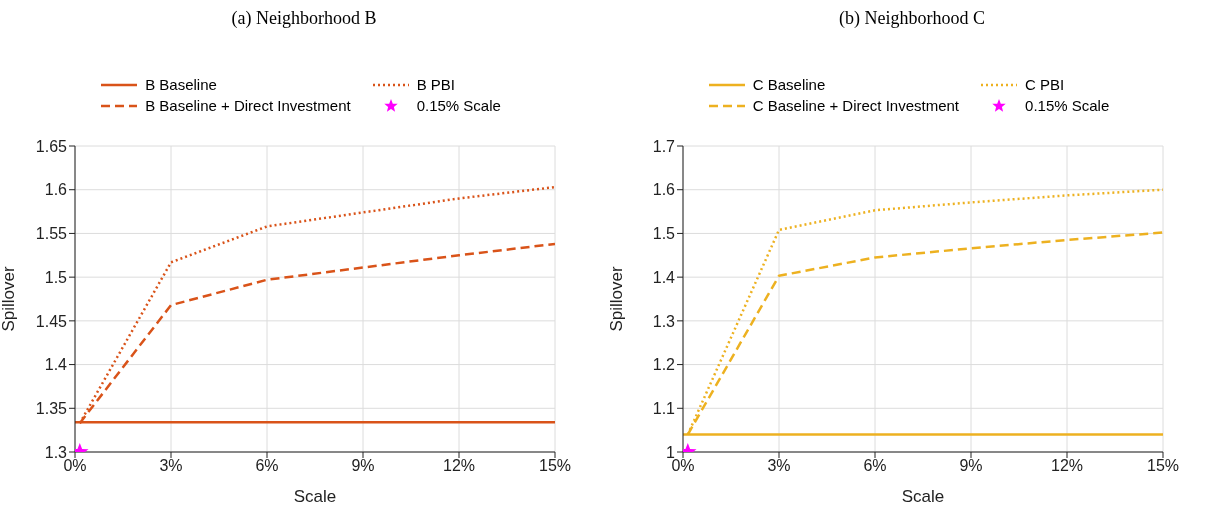  Describe the element at coordinates (51, 408) in the screenshot. I see `y-tick-label: 1.35` at that location.